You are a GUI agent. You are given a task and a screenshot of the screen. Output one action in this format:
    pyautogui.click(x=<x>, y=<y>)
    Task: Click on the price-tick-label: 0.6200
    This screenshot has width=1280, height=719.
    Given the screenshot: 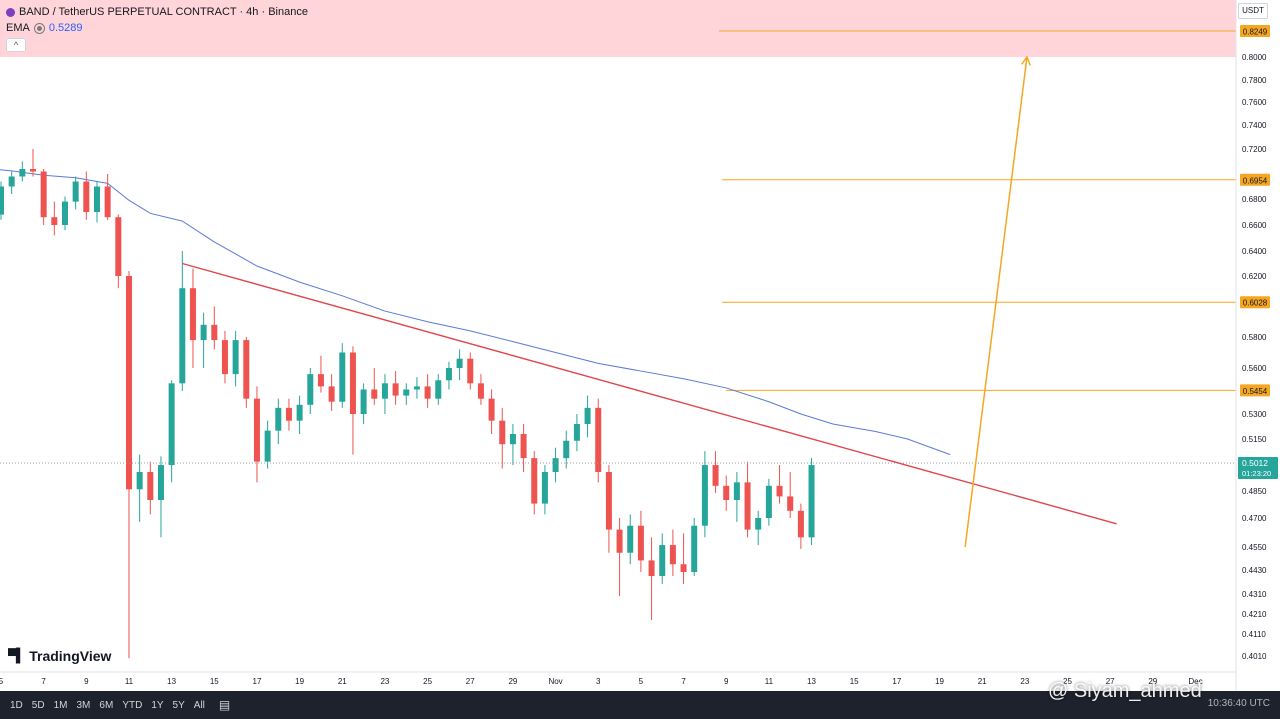 What is the action you would take?
    pyautogui.click(x=1254, y=276)
    